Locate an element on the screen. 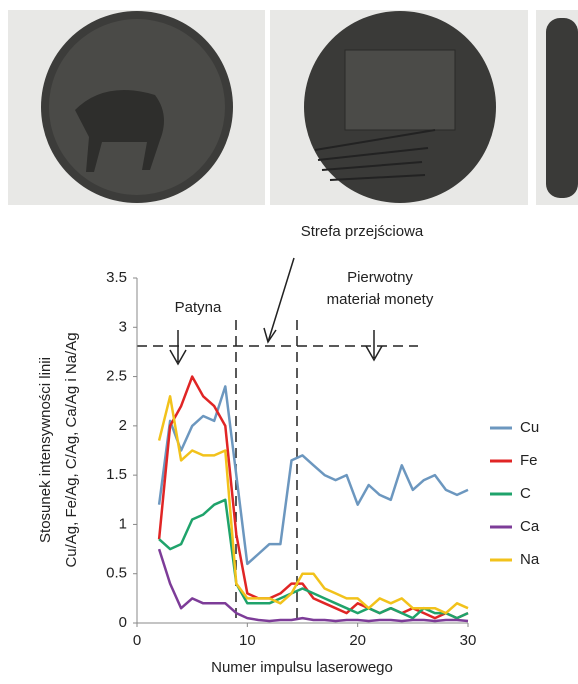  x-tick-label: 10 is located at coordinates (247, 640).